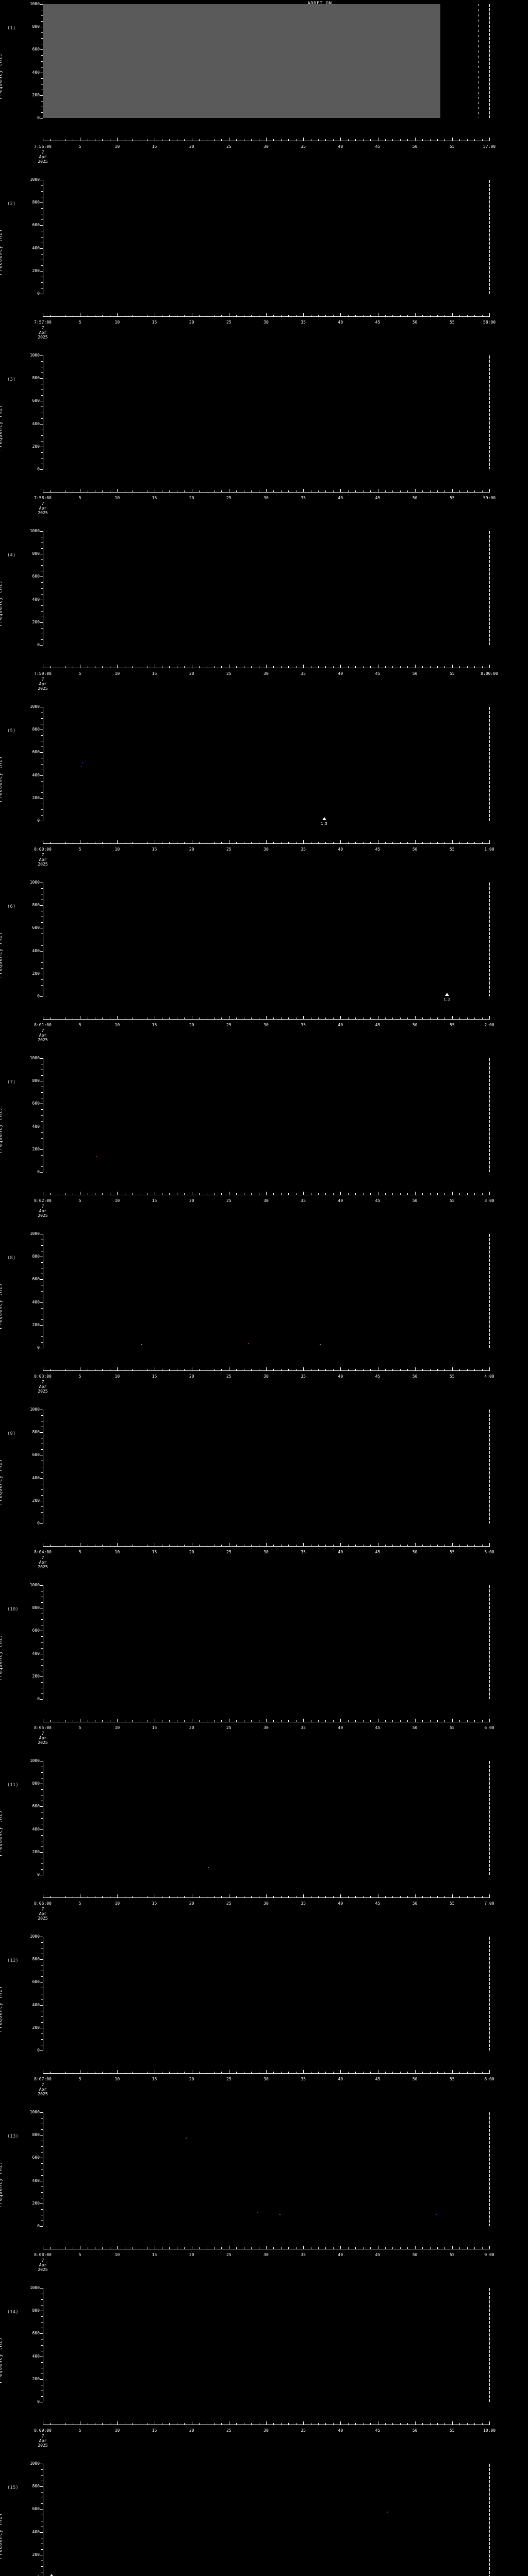 Image resolution: width=528 pixels, height=2576 pixels. What do you see at coordinates (415, 322) in the screenshot?
I see `x-tick-label: 50` at bounding box center [415, 322].